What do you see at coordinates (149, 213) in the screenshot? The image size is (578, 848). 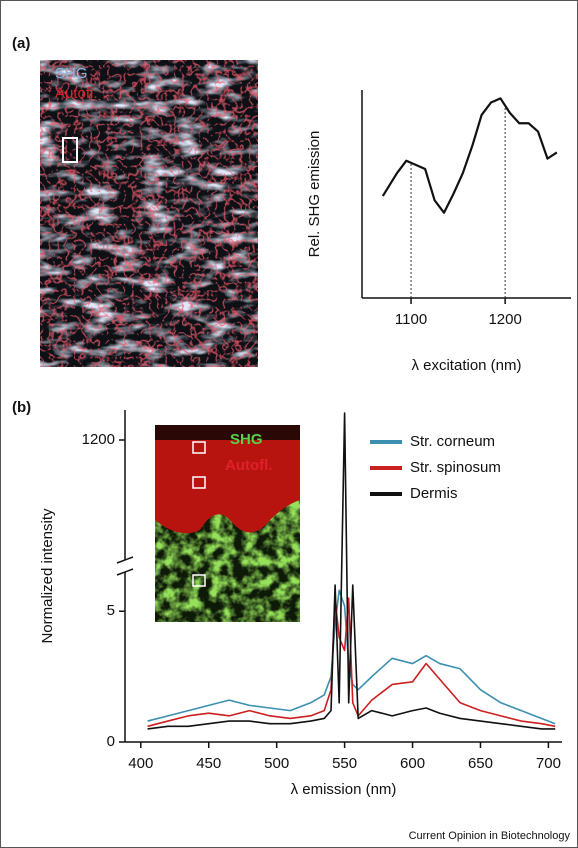 I see `micrograph` at bounding box center [149, 213].